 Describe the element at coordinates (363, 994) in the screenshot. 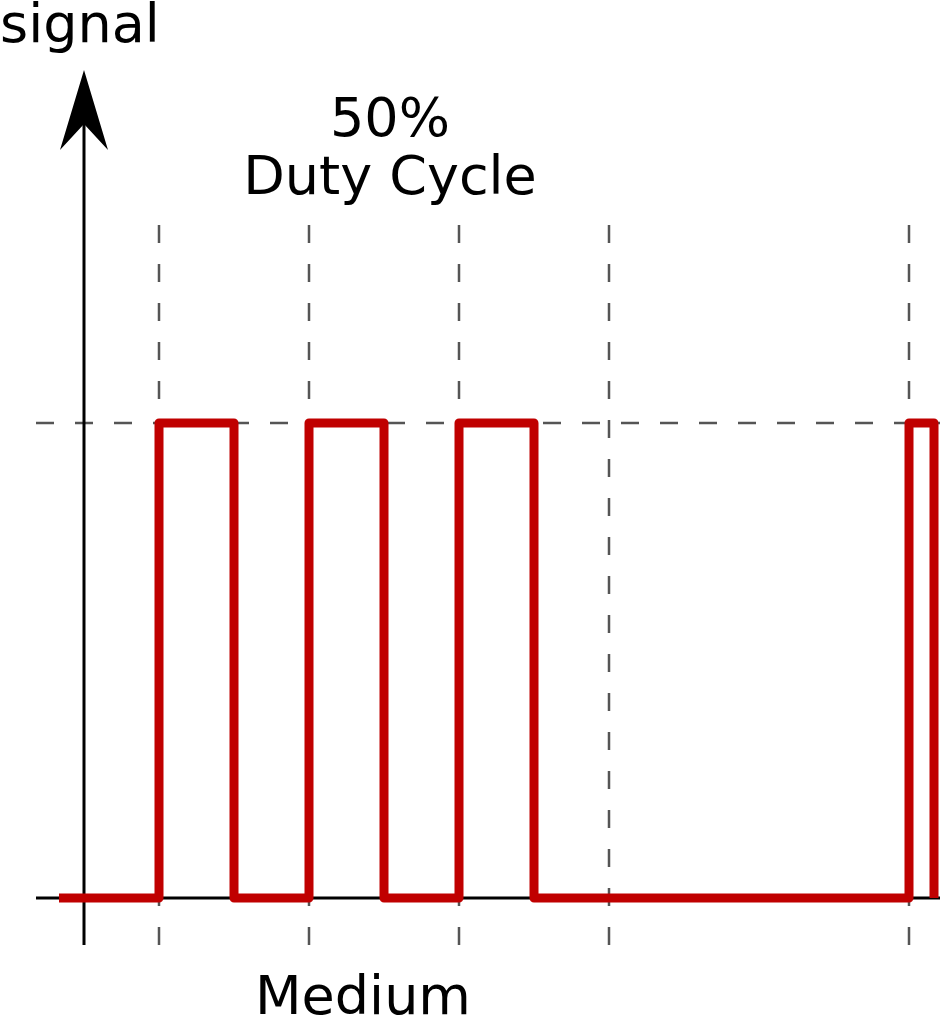

I see `x-axis-title: Medium` at that location.